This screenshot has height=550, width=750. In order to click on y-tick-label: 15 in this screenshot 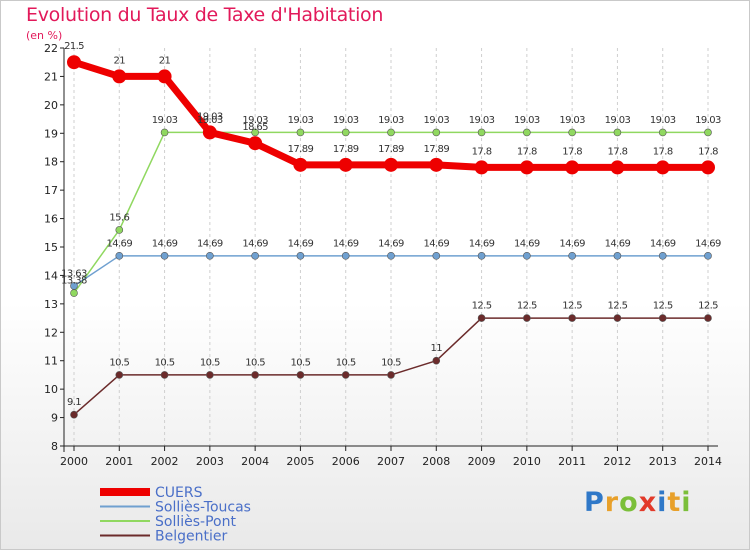, I will do `click(51, 247)`.